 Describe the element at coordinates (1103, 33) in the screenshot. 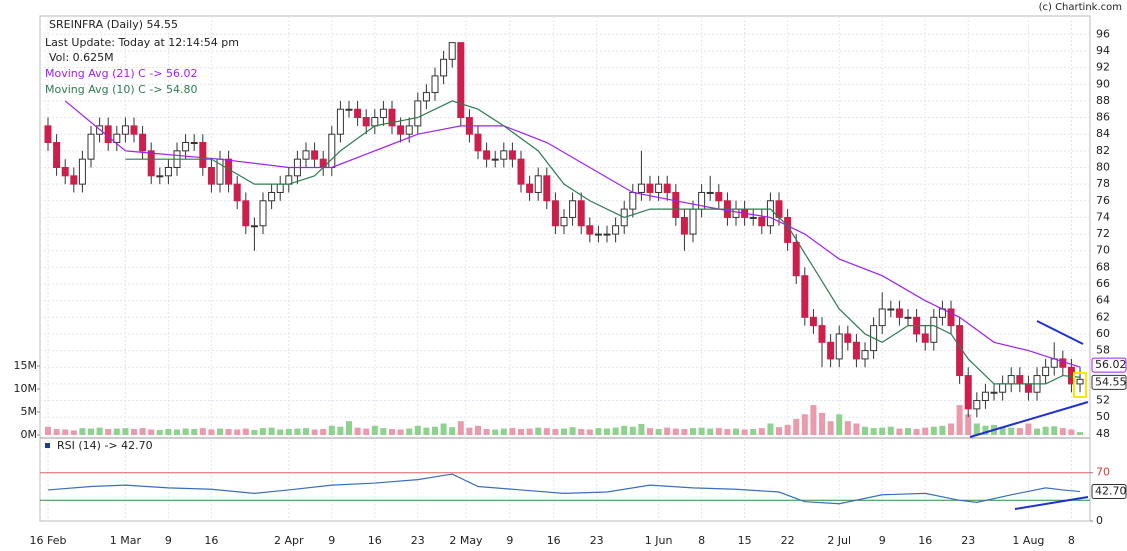

I see `y-tick-label: 96` at that location.